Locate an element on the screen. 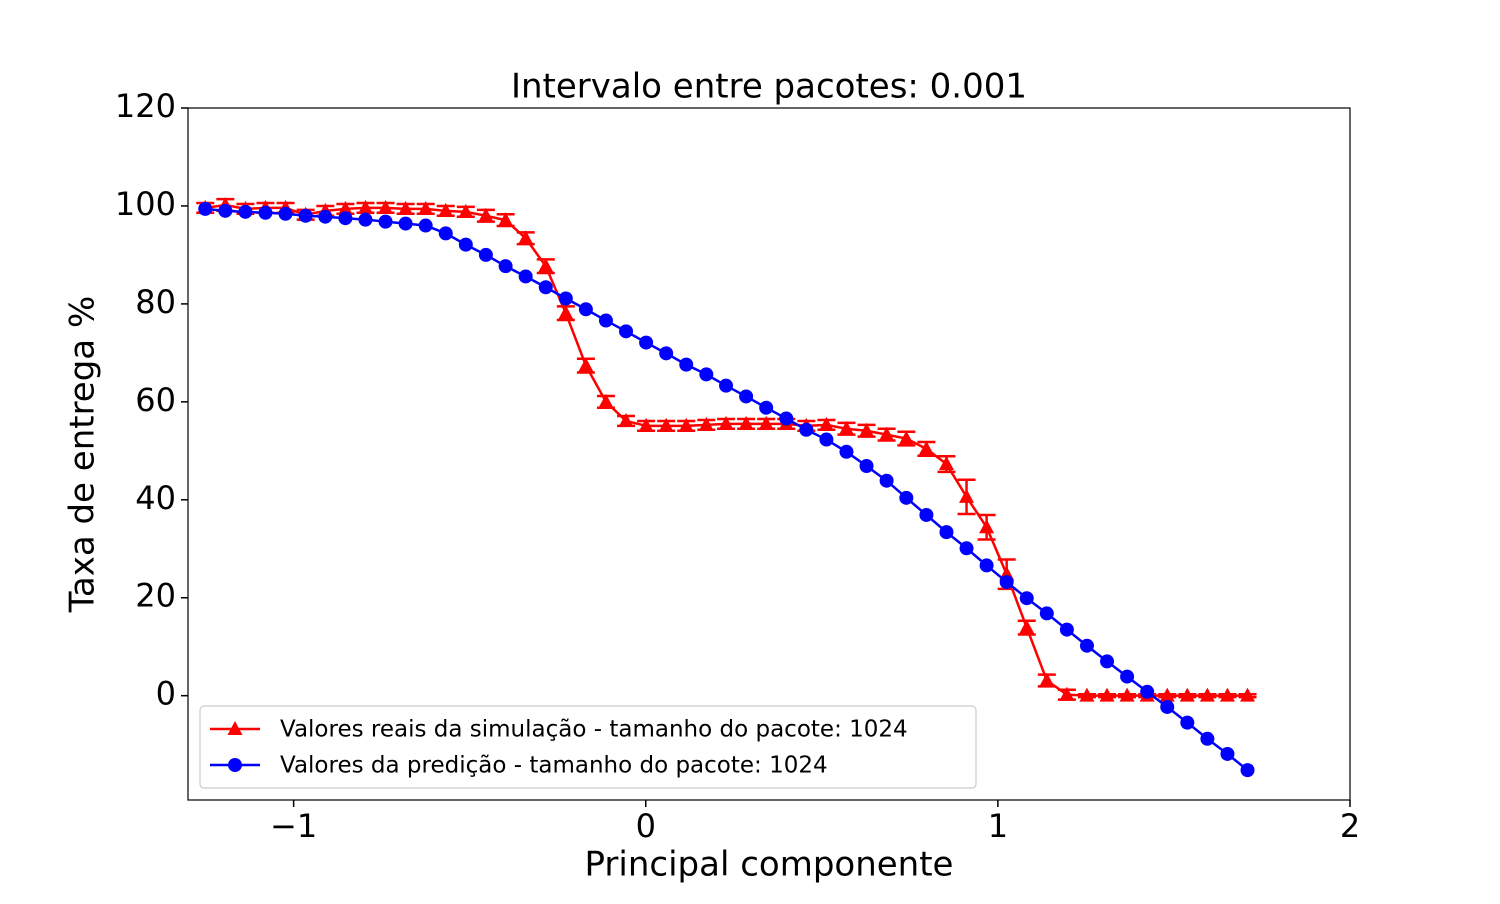 The height and width of the screenshot is (904, 1500). y-tick-label: 100 is located at coordinates (145, 204).